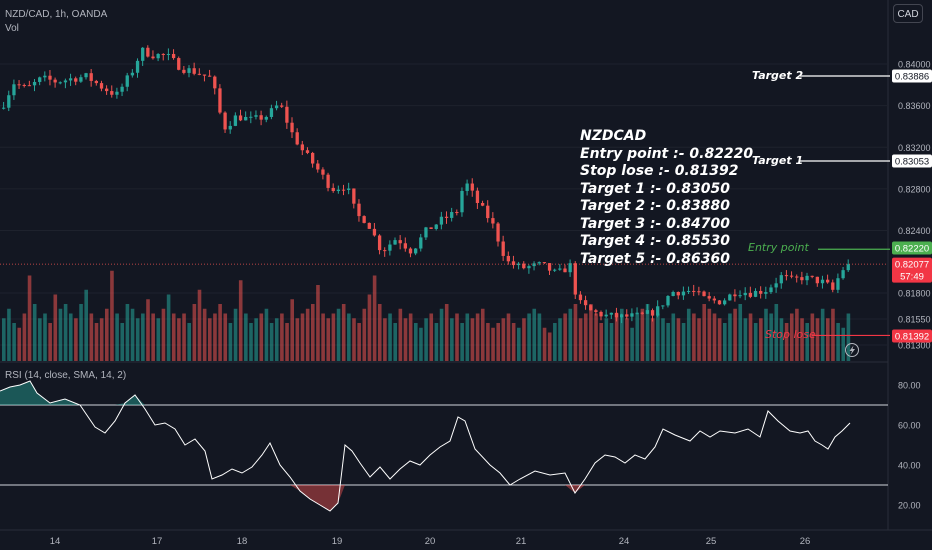 The height and width of the screenshot is (550, 932). I want to click on note-line: Target 4 :- 0.85530, so click(655, 241).